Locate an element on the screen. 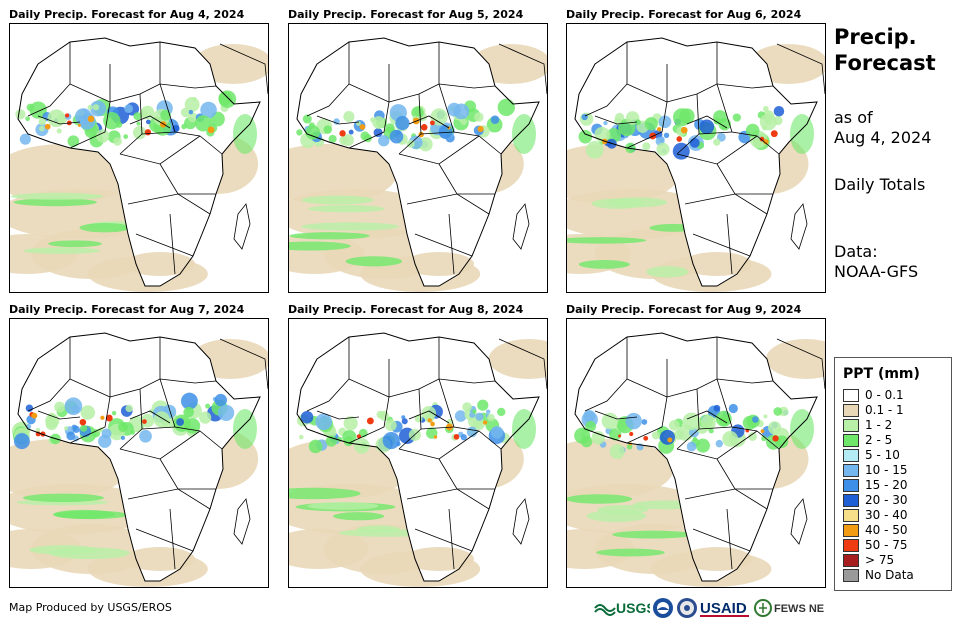  legend-item: 20 - 30 is located at coordinates (895, 500).